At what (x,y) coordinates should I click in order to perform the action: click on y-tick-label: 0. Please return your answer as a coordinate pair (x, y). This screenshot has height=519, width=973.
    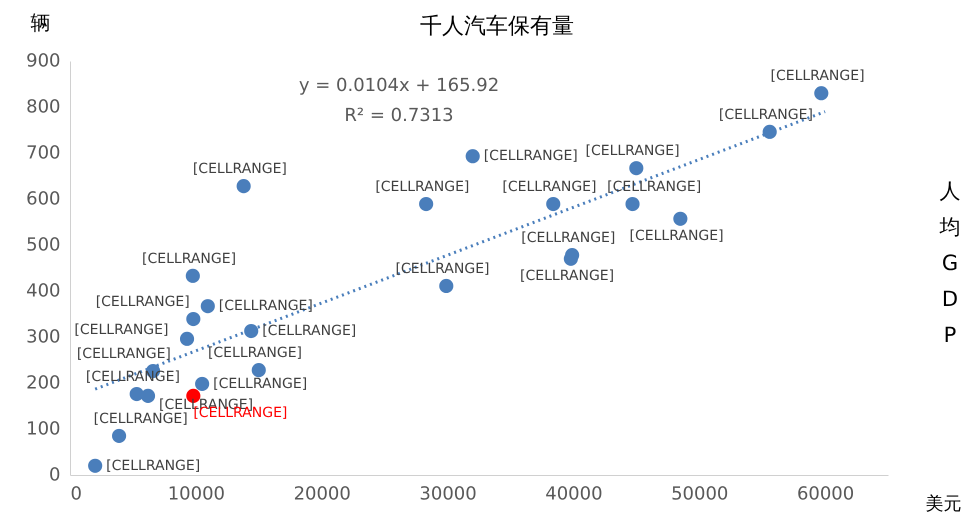
    Looking at the image, I should click on (54, 475).